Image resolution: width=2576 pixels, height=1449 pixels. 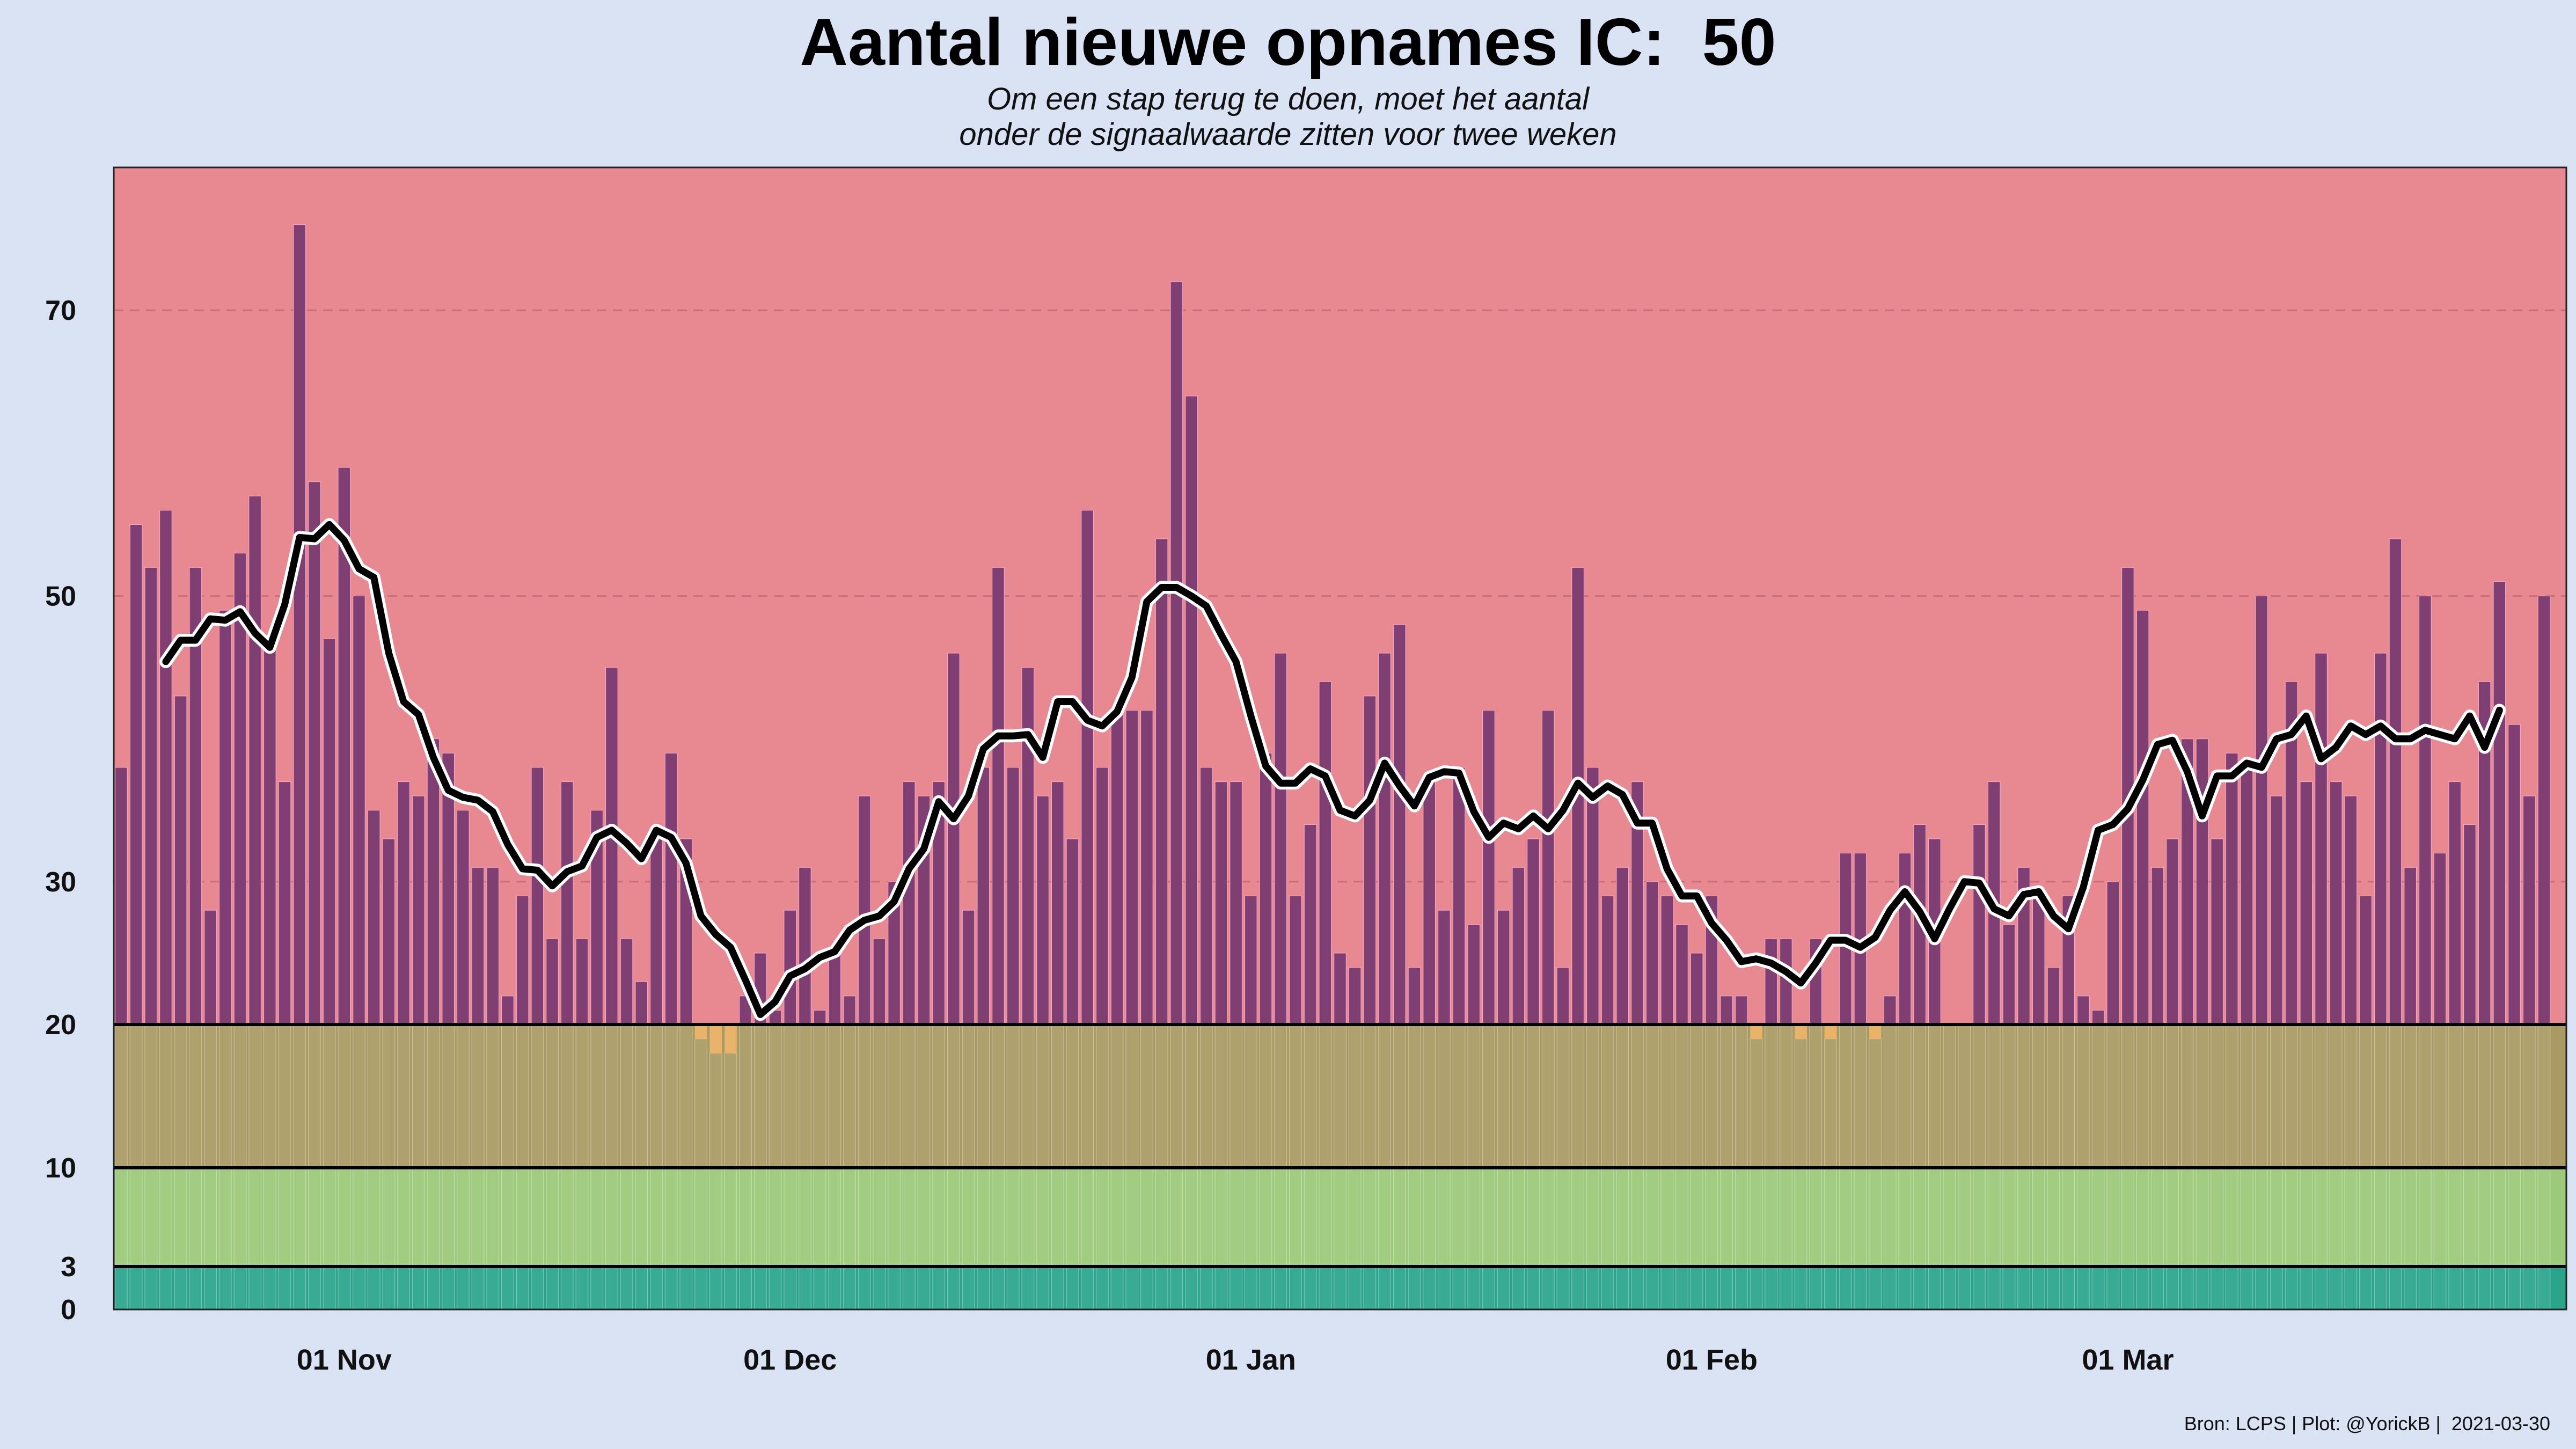 I want to click on y-tick-label: 70, so click(x=60, y=310).